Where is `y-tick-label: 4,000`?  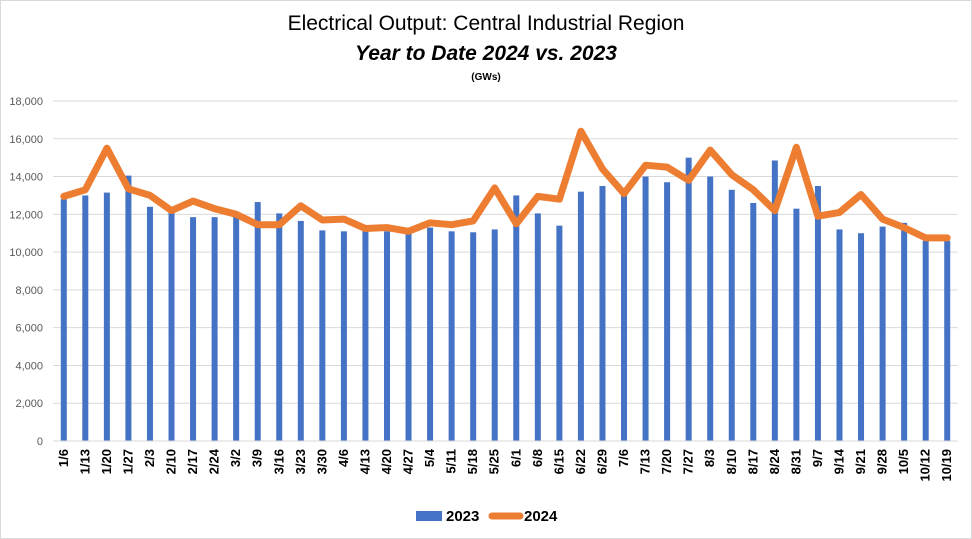
y-tick-label: 4,000 is located at coordinates (29, 366).